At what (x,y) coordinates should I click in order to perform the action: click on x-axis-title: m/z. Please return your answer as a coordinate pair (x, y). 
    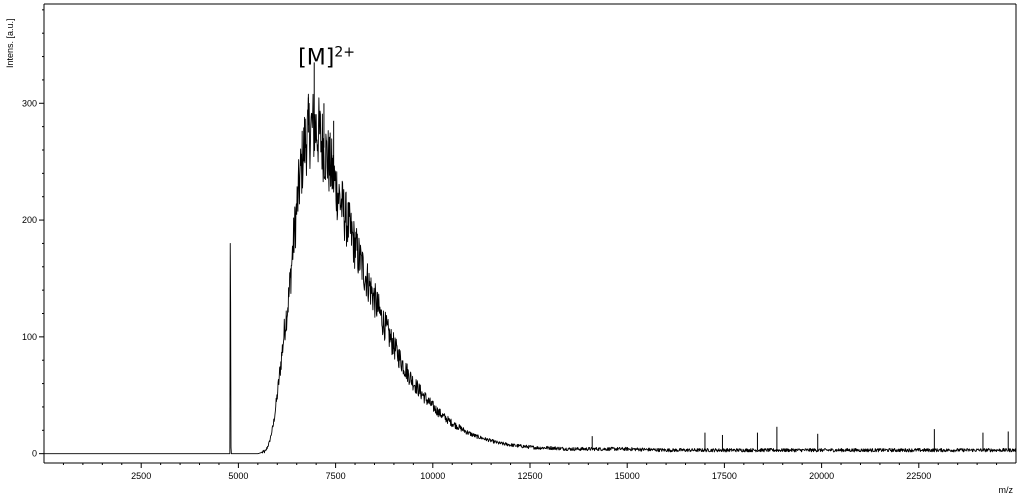
    Looking at the image, I should click on (1006, 490).